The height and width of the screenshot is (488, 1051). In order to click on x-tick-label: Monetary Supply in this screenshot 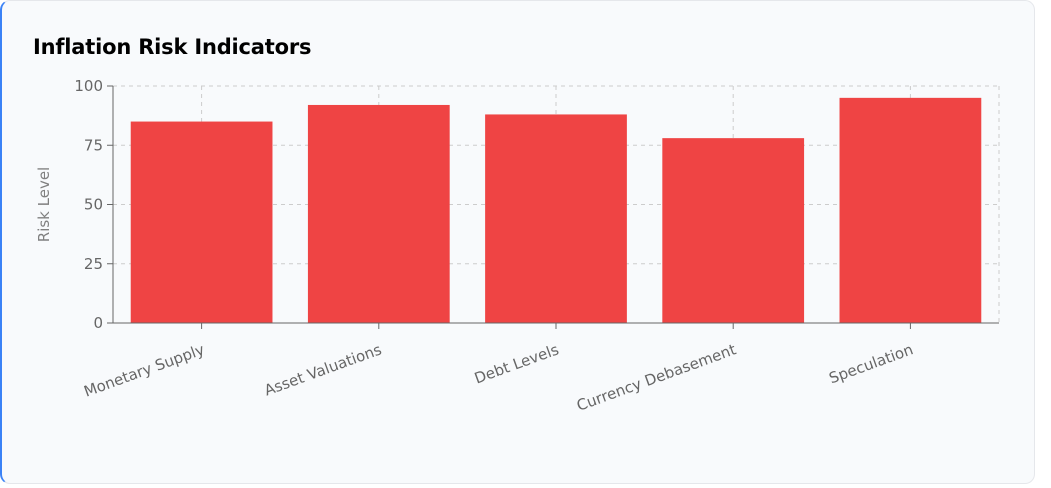, I will do `click(143, 370)`.